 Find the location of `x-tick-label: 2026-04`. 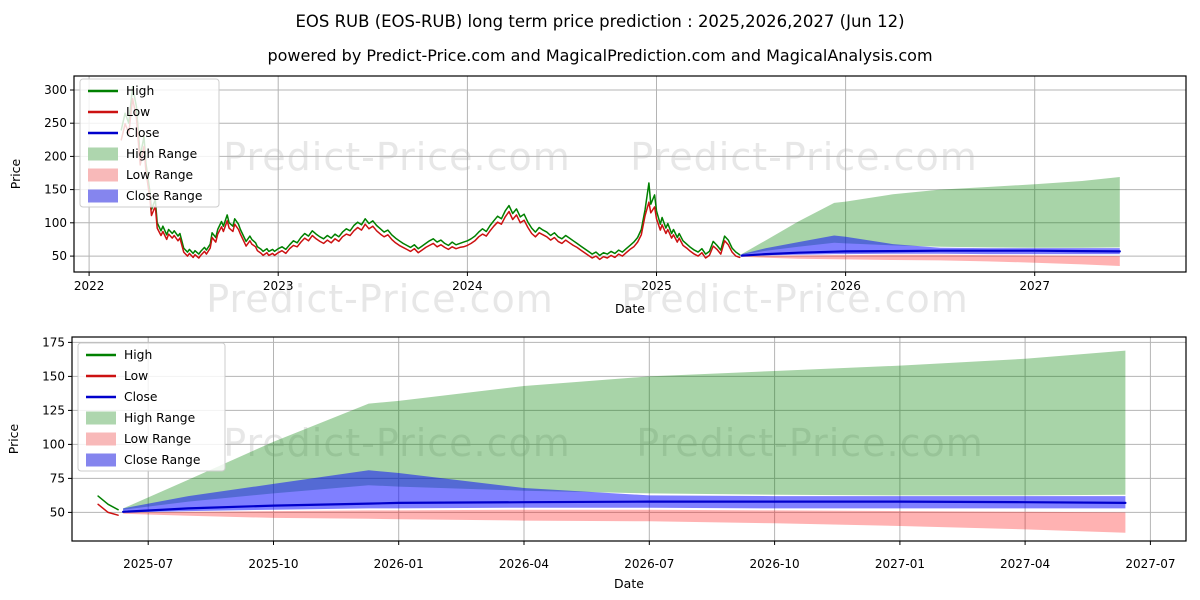

x-tick-label: 2026-04 is located at coordinates (524, 564).